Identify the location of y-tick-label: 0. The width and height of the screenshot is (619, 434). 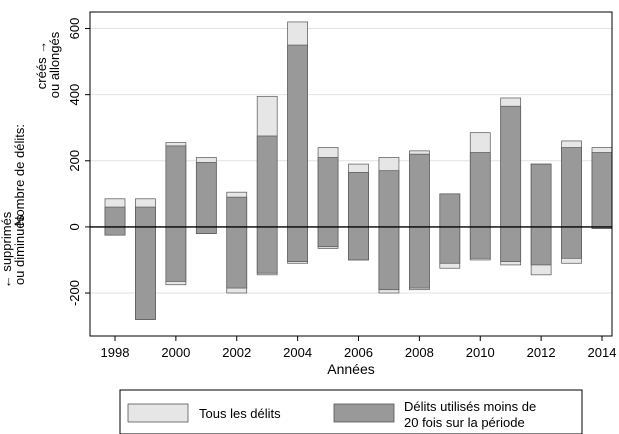
(74, 226).